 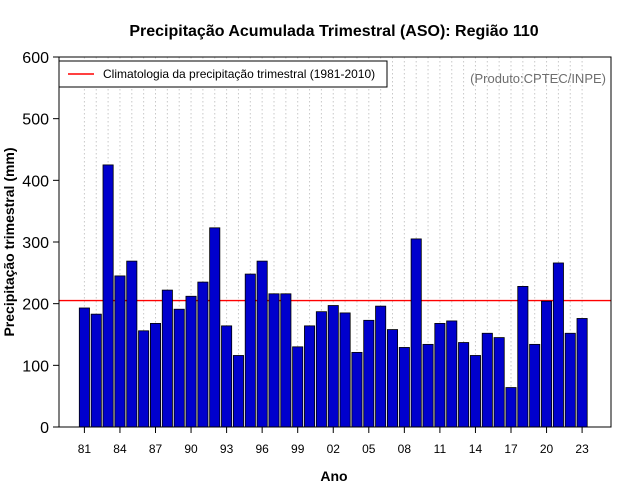 What do you see at coordinates (440, 449) in the screenshot?
I see `x-tick-label: 11` at bounding box center [440, 449].